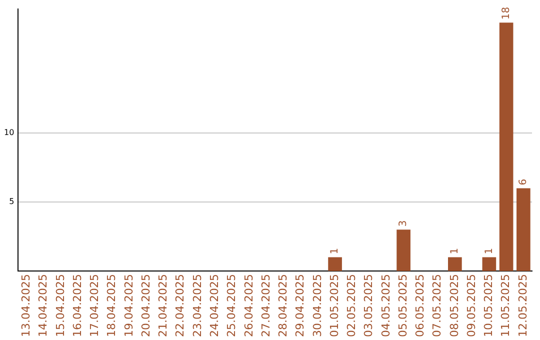  Describe the element at coordinates (9, 133) in the screenshot. I see `y-tick-label: 10` at that location.